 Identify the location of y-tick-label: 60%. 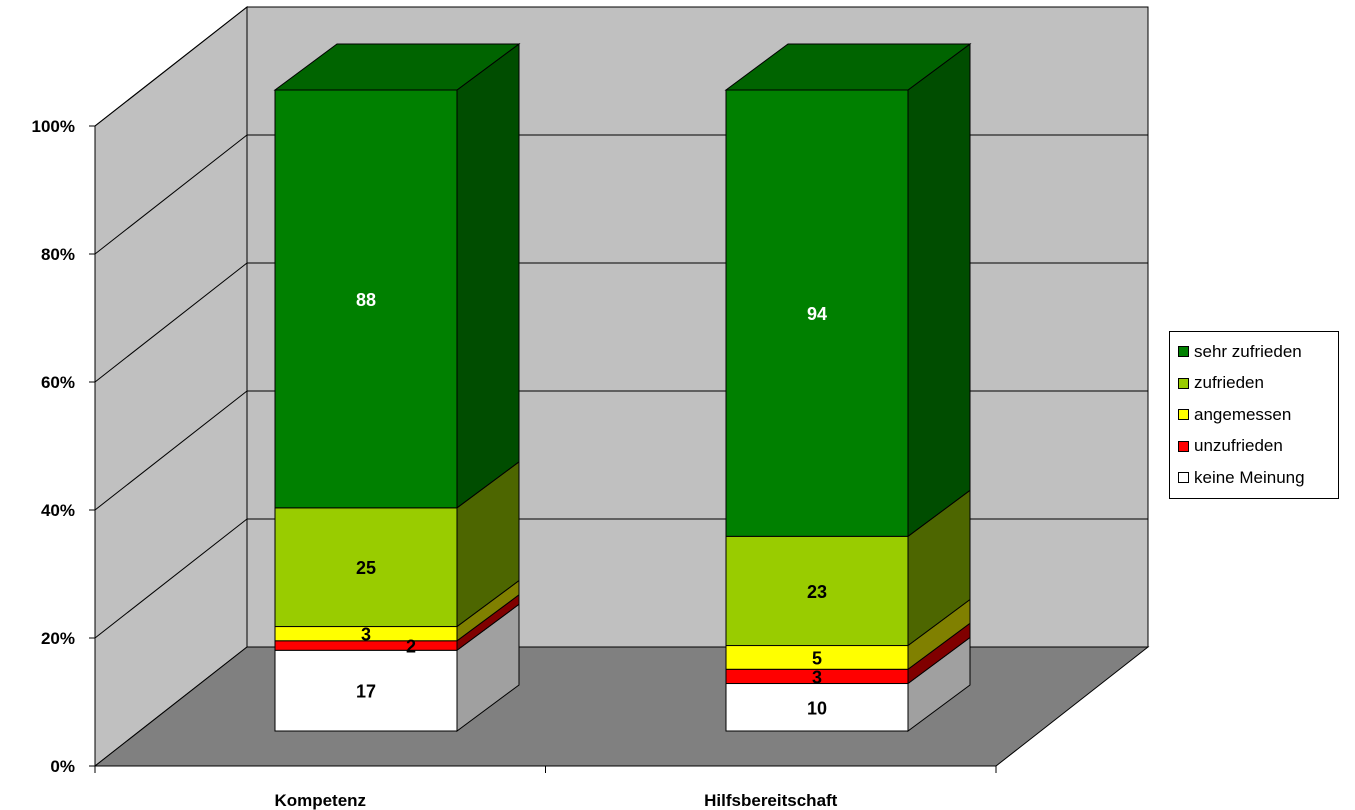
(58, 382).